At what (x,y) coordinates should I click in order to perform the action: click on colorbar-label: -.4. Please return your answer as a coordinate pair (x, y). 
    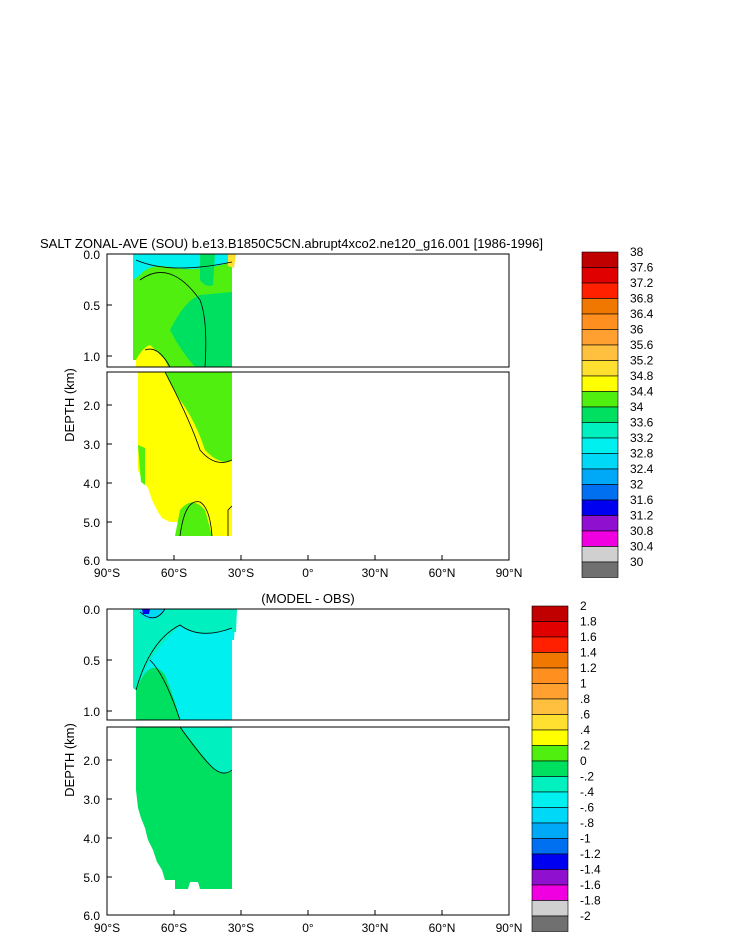
    Looking at the image, I should click on (587, 792).